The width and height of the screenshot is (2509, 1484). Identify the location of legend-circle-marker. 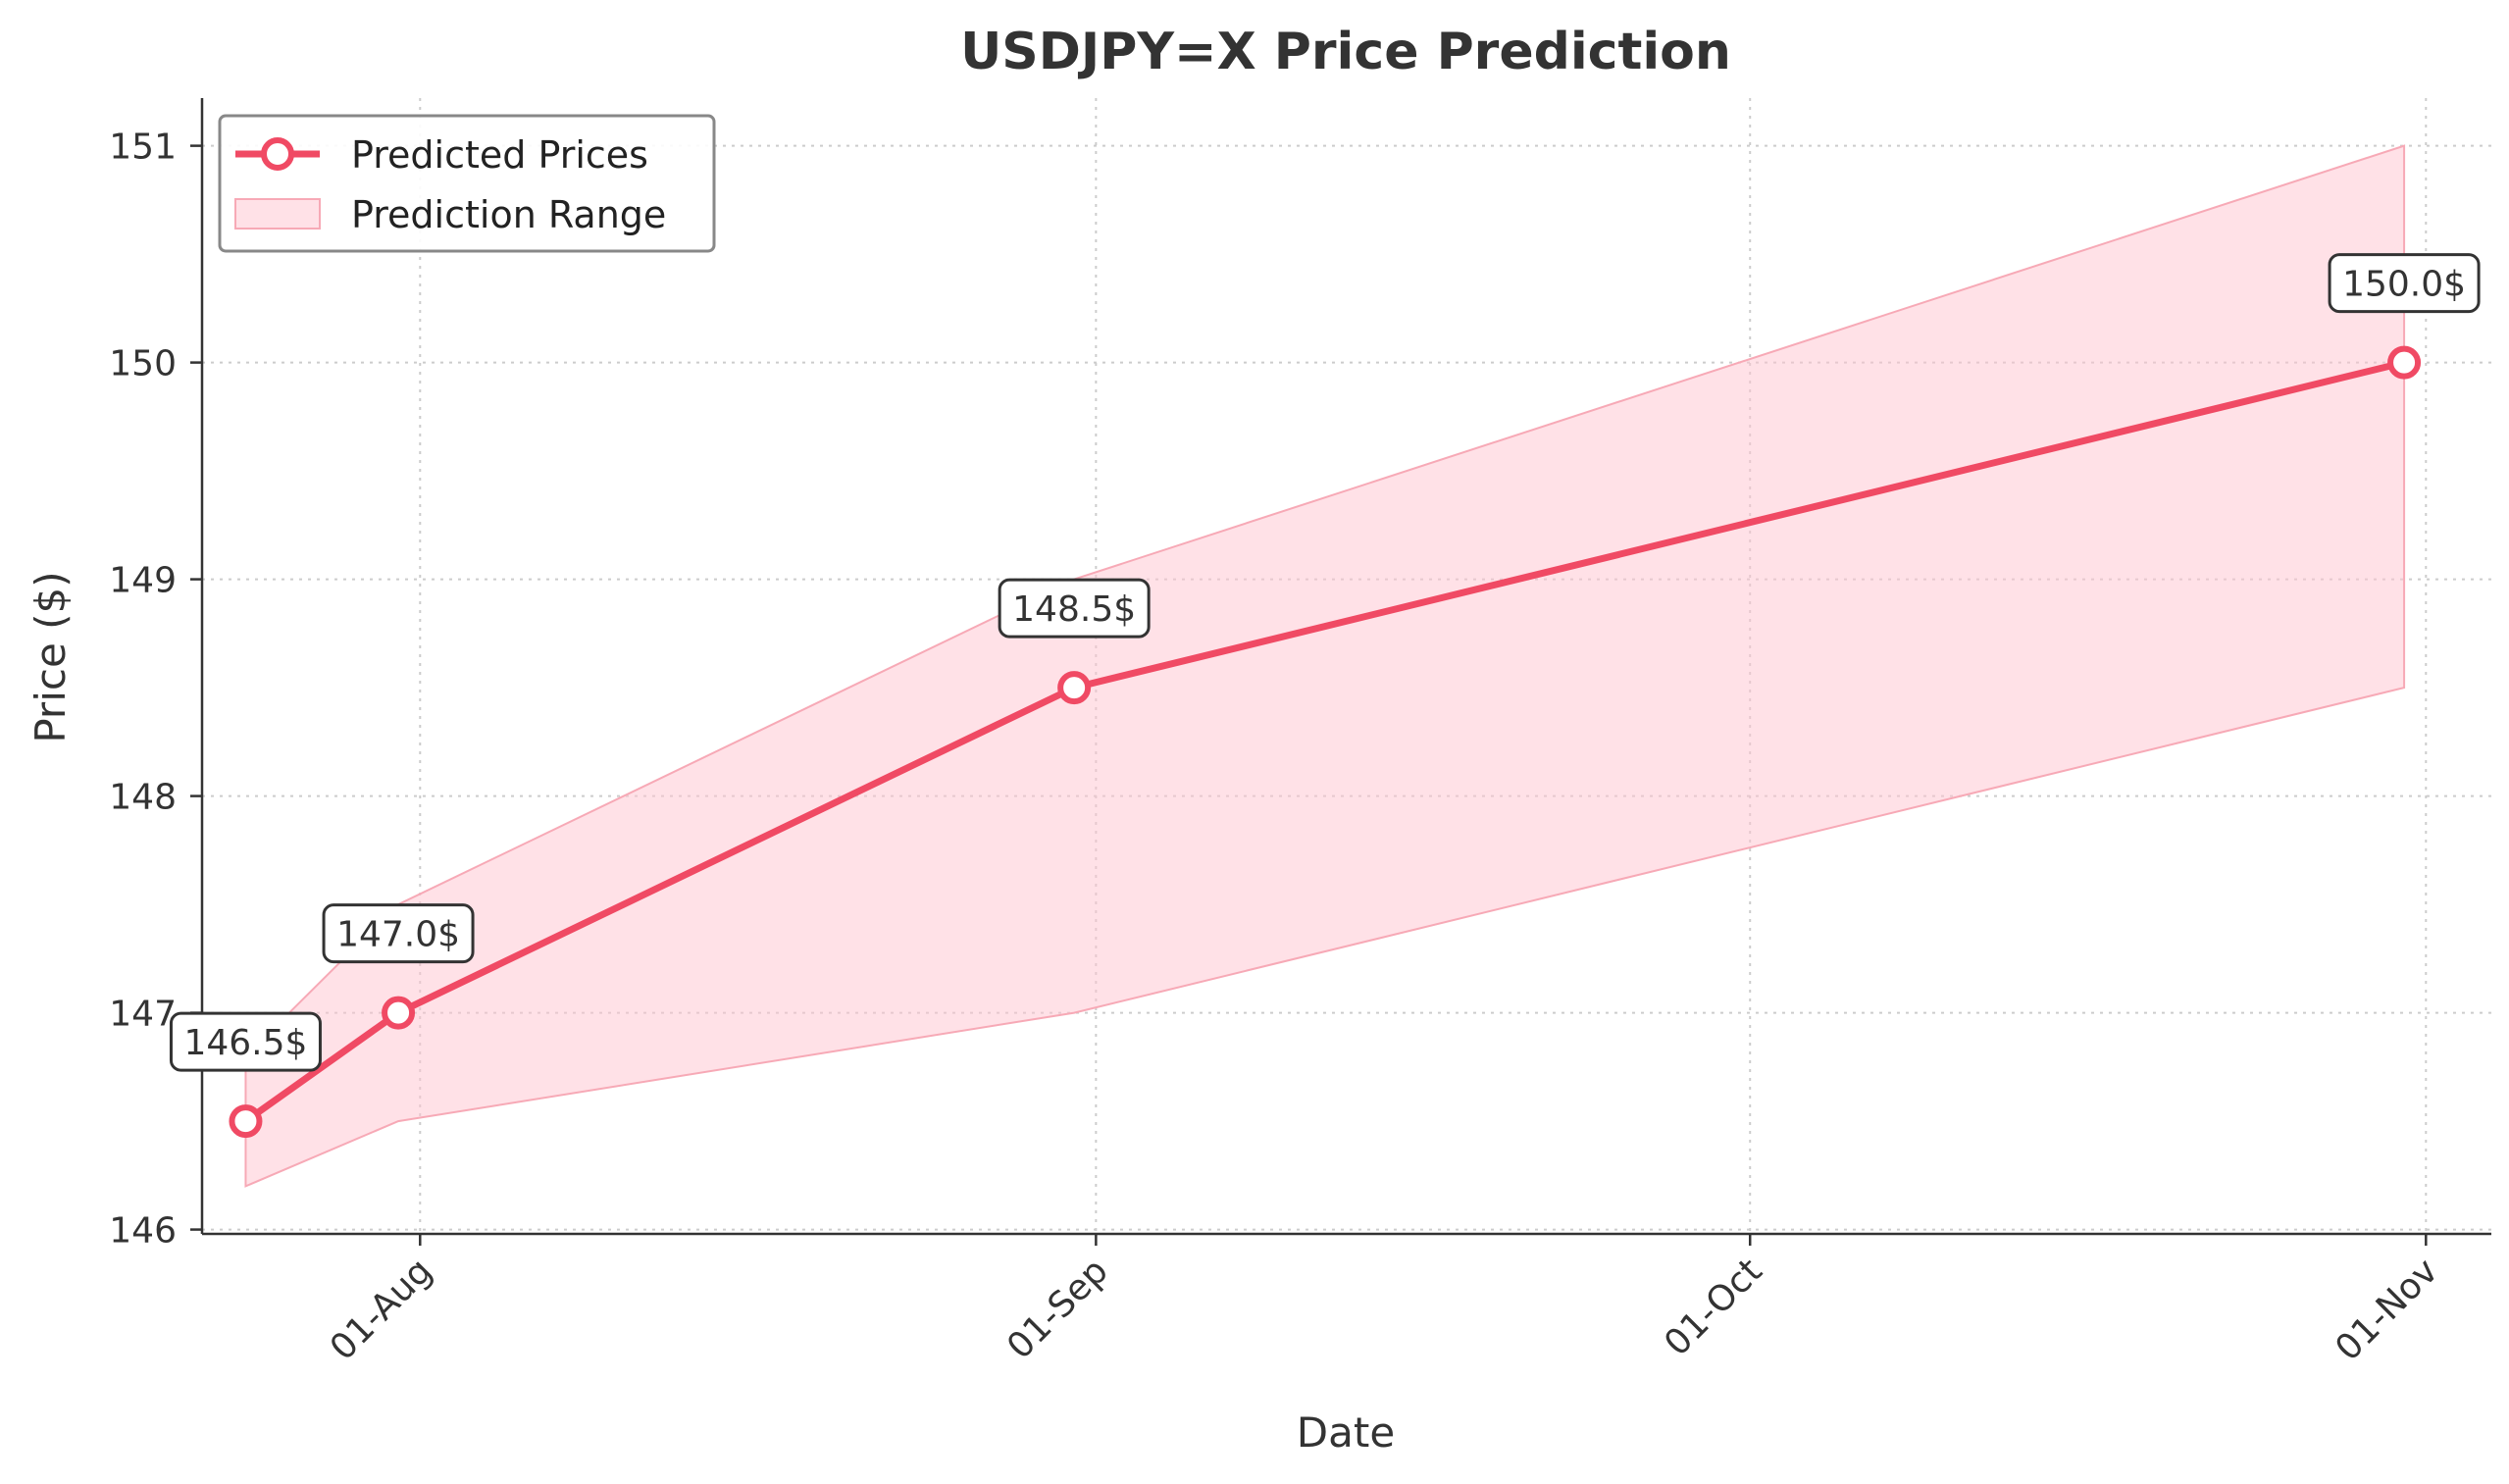
(277, 154).